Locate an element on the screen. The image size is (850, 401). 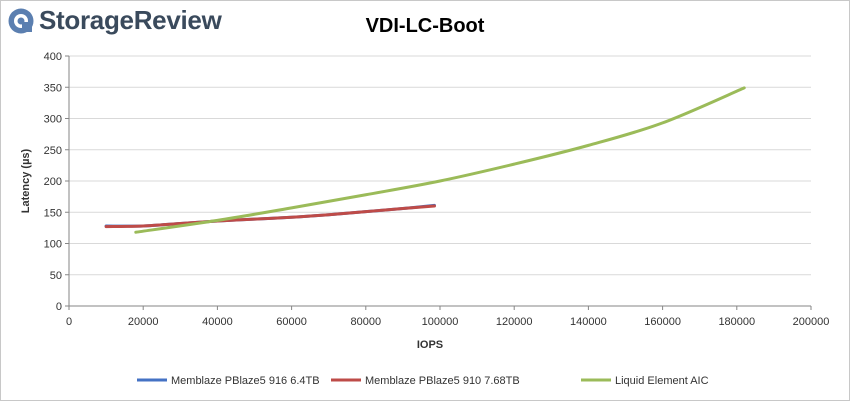
x-tick-label: 120000 is located at coordinates (514, 322).